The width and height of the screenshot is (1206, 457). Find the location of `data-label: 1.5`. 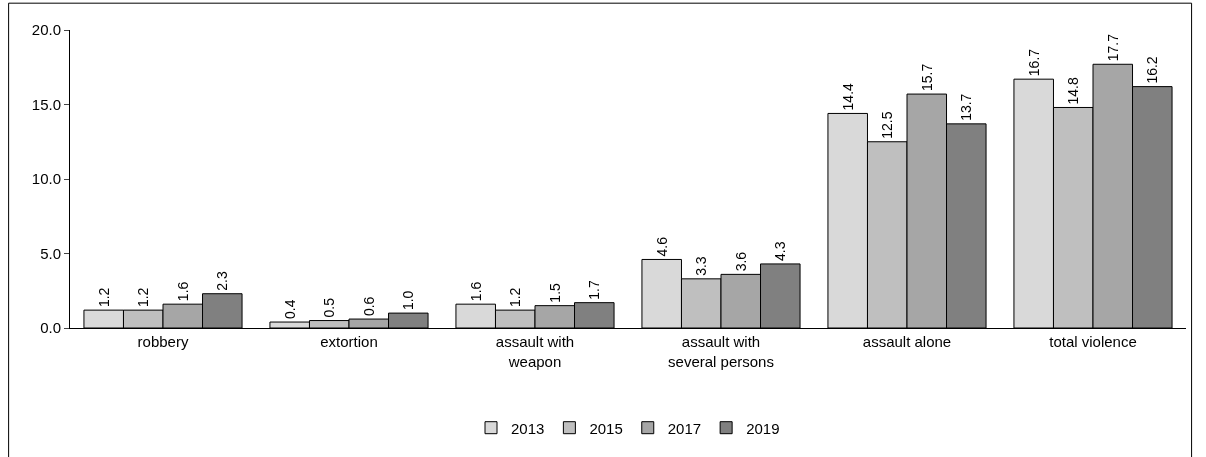

data-label: 1.5 is located at coordinates (554, 292).